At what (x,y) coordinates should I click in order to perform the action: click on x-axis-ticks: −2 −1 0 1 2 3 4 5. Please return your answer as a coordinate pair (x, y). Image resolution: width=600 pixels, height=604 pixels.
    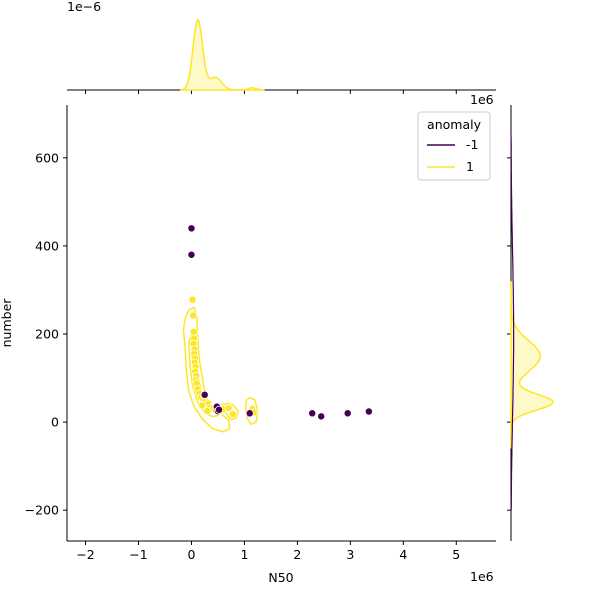
    Looking at the image, I should click on (268, 551).